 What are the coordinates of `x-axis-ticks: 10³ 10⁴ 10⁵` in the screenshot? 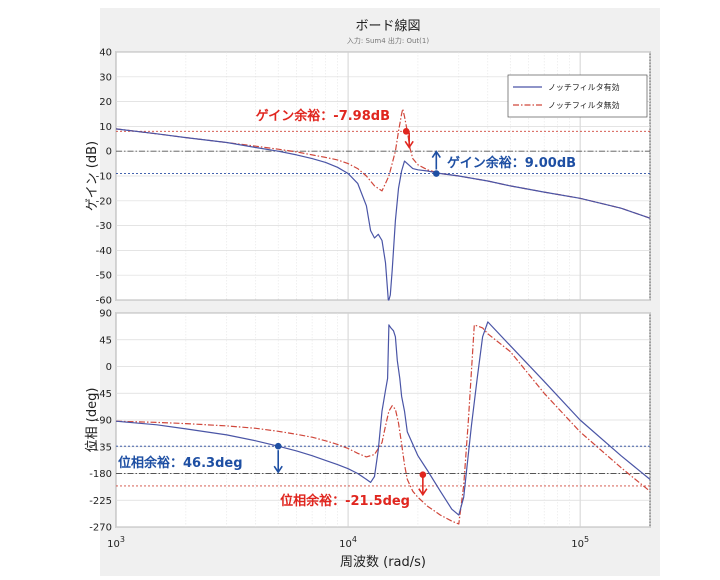 It's located at (348, 542).